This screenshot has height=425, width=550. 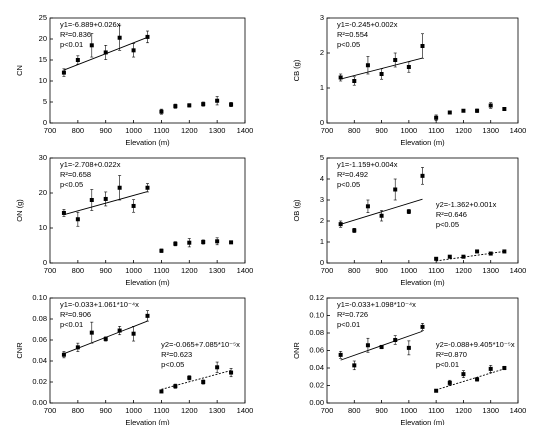 I want to click on annotation: R²=0.906, so click(x=75, y=314).